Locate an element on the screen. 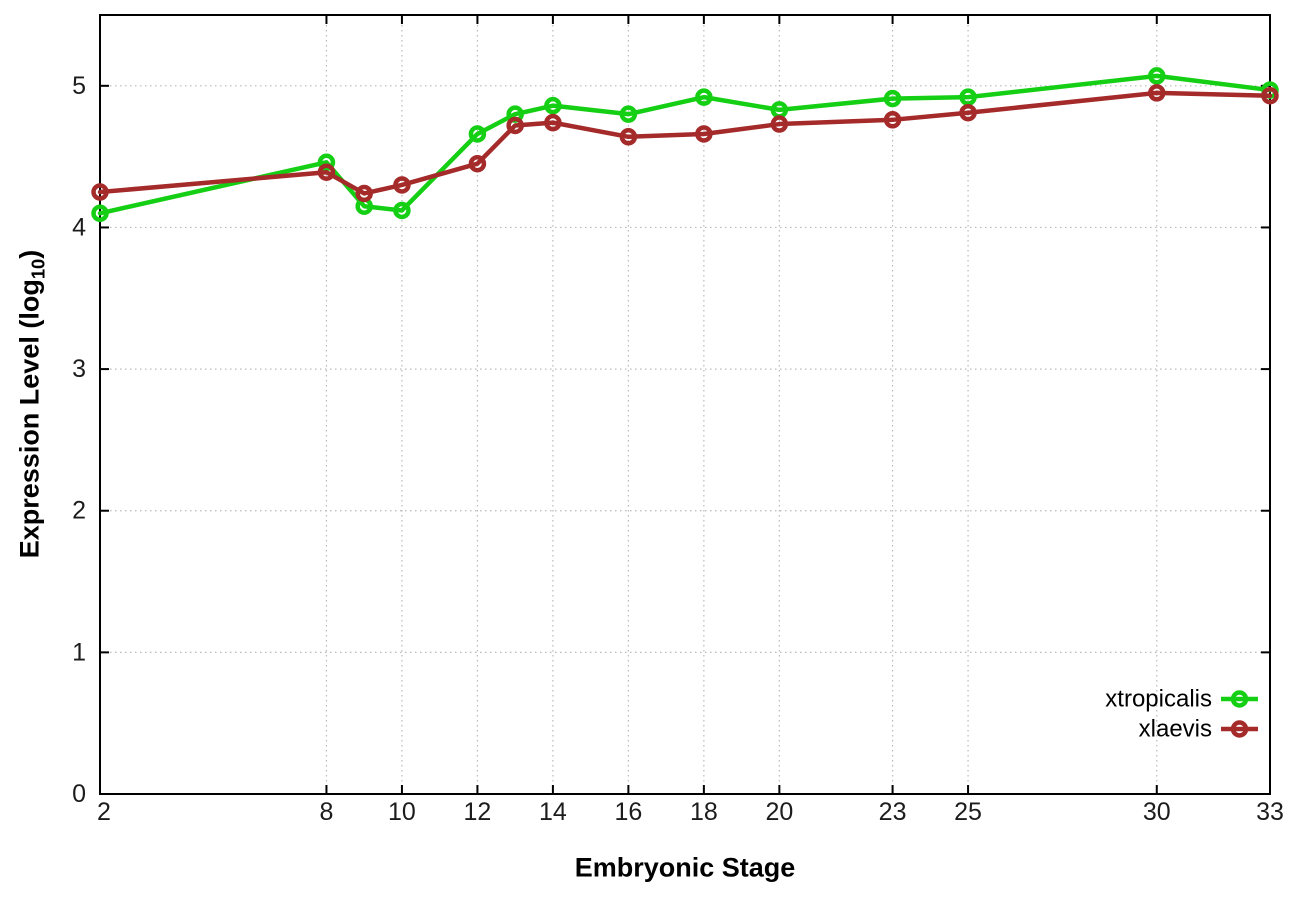  y-tick-label-4: 4 is located at coordinates (79, 227).